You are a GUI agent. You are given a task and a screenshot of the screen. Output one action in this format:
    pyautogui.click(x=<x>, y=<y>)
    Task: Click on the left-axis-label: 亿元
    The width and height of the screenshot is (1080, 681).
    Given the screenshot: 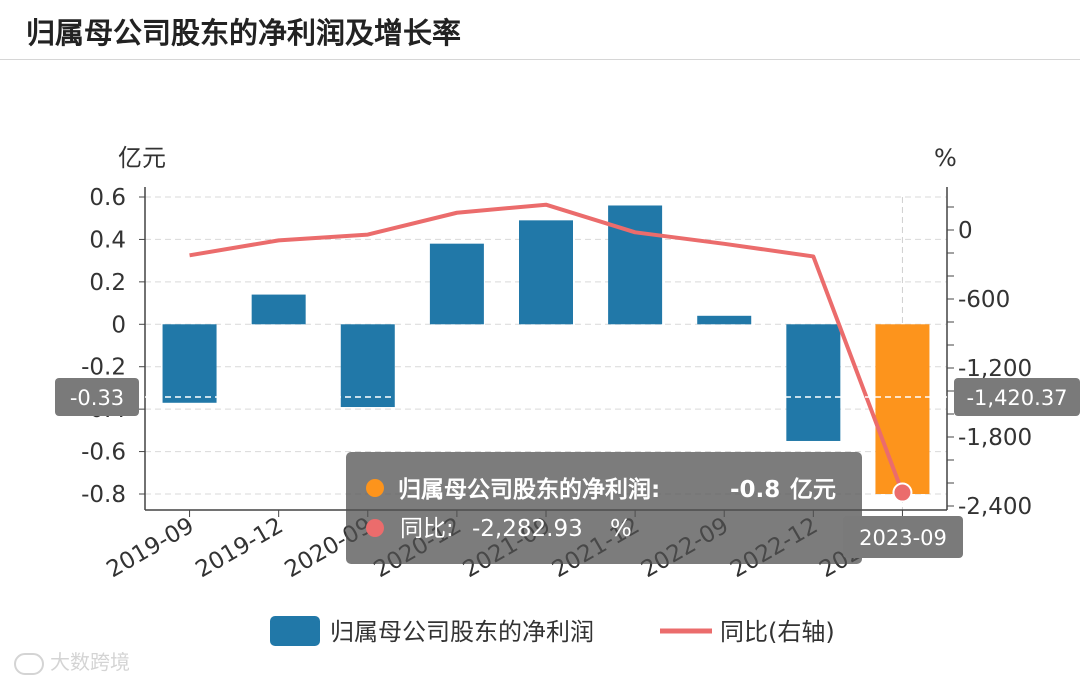 What is the action you would take?
    pyautogui.click(x=142, y=158)
    